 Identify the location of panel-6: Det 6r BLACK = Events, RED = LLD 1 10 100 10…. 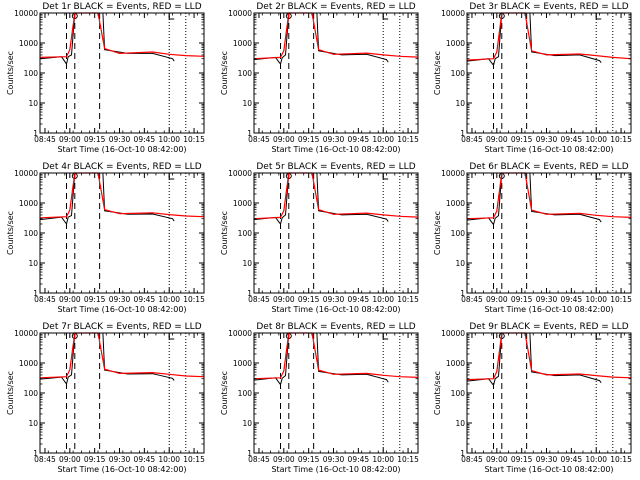
(532, 238).